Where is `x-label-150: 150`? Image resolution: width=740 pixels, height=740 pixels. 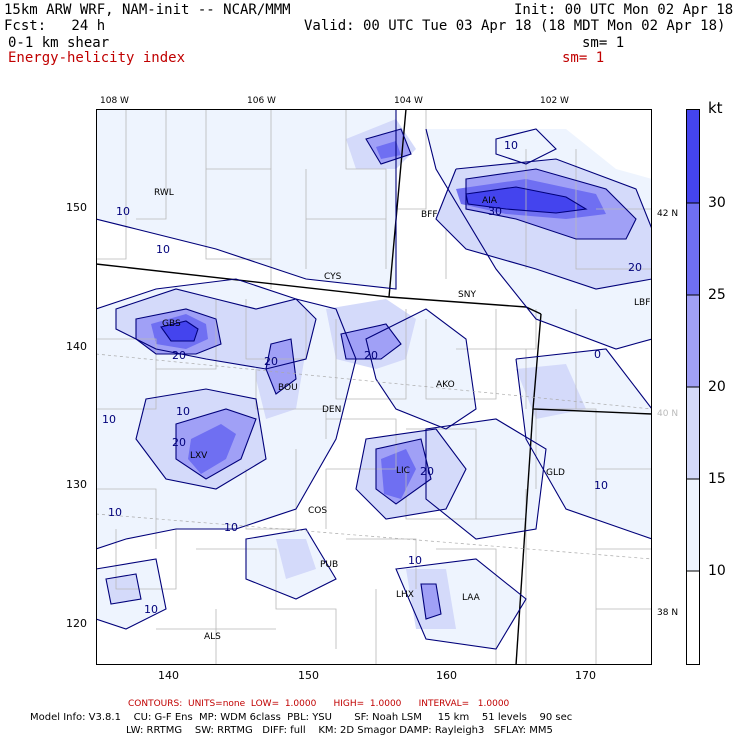
x-label-150: 150 is located at coordinates (308, 675).